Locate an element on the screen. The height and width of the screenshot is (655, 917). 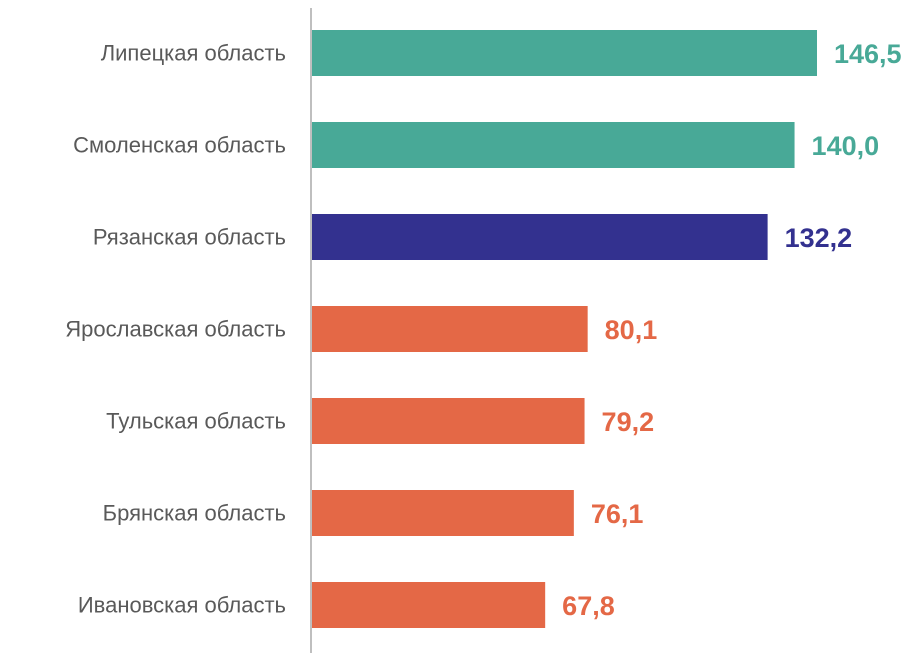
value-label: 146,5 is located at coordinates (868, 54).